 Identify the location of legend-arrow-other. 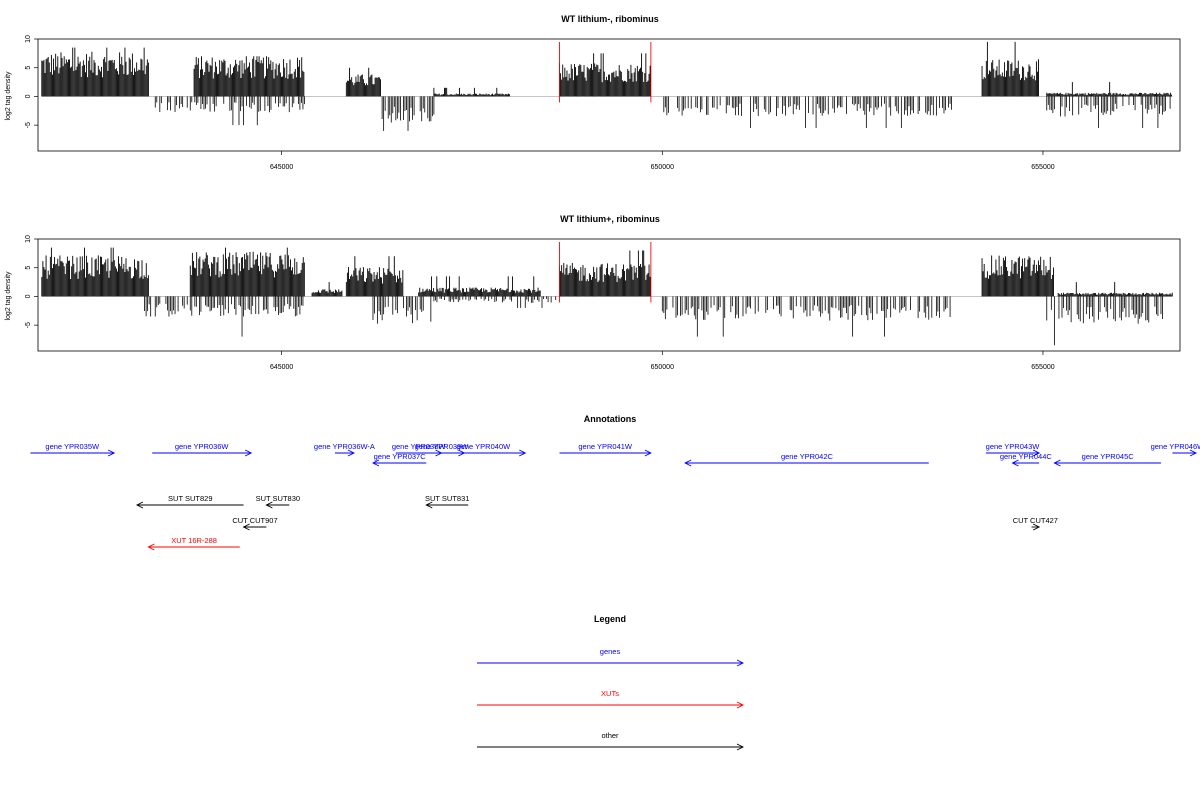
(611, 747).